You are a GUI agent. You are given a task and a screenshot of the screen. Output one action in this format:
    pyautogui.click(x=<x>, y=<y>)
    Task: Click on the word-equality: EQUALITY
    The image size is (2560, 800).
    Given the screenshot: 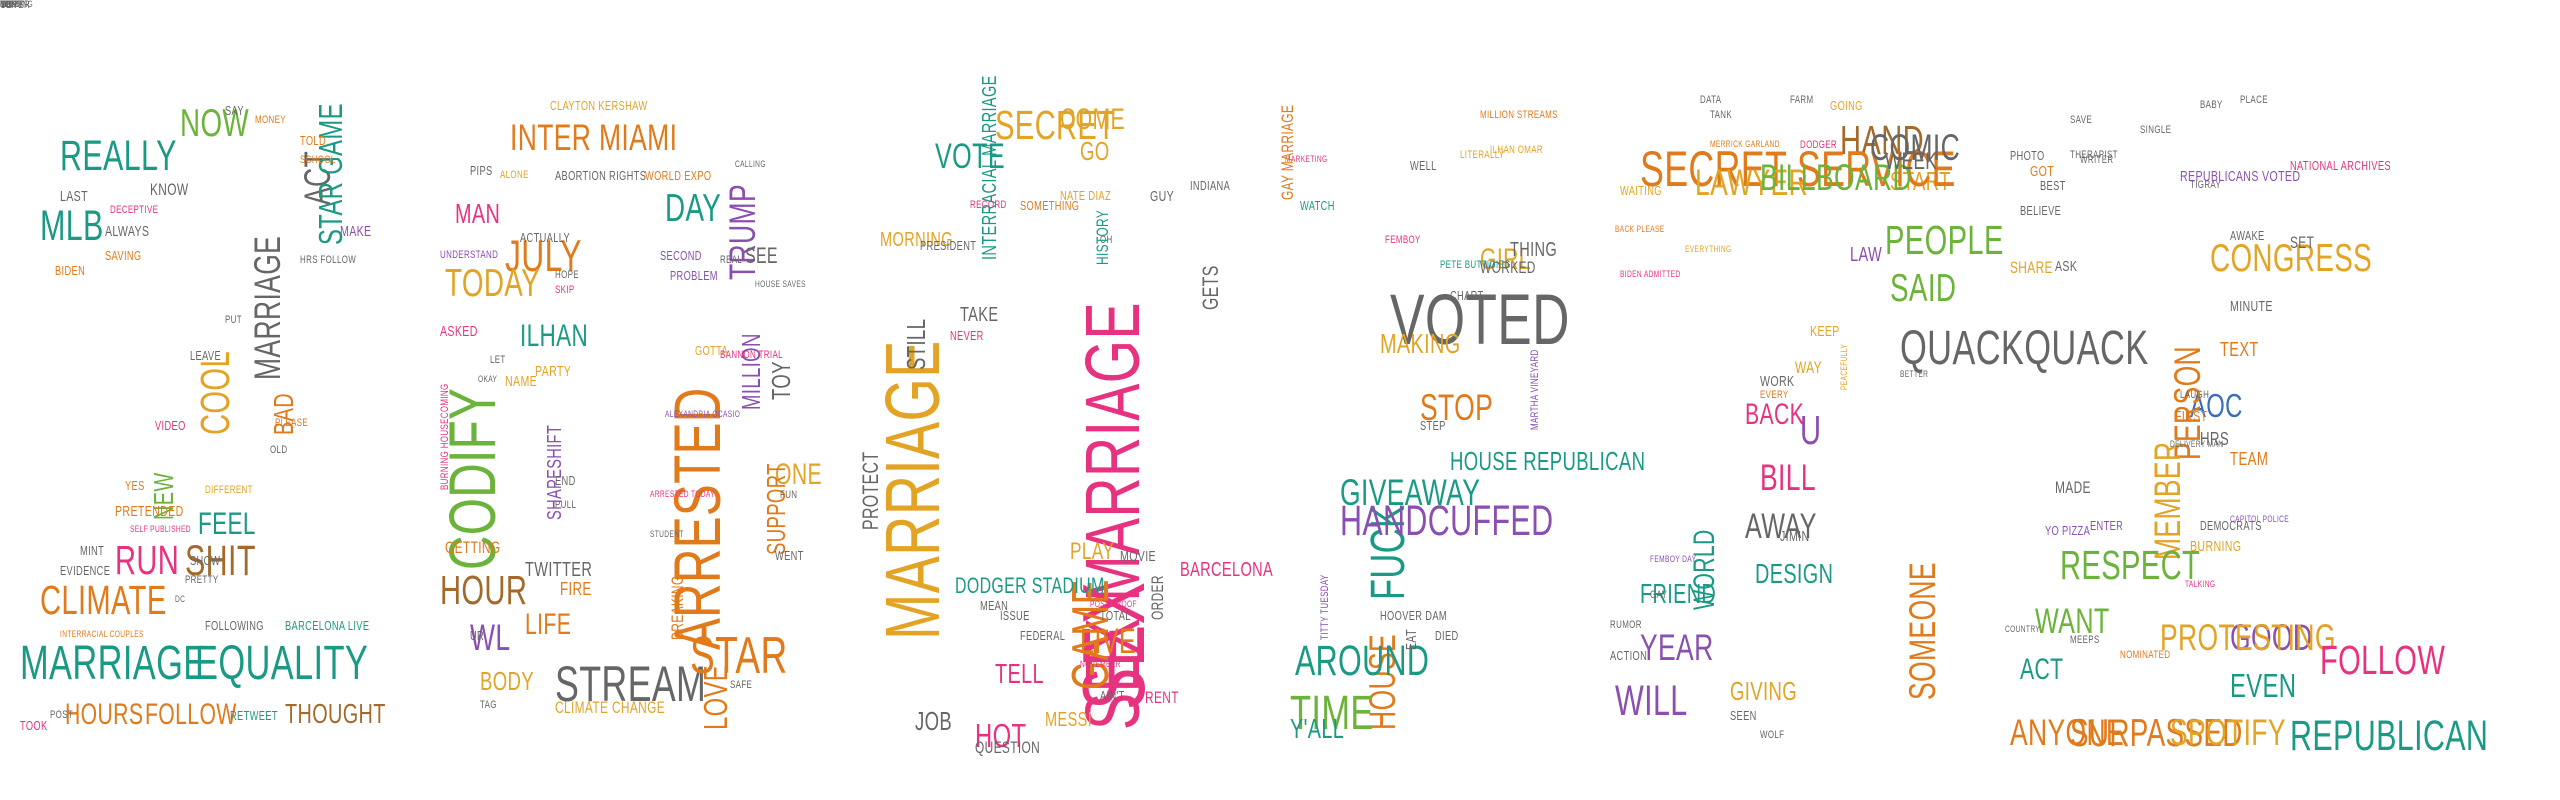 What is the action you would take?
    pyautogui.click(x=282, y=663)
    